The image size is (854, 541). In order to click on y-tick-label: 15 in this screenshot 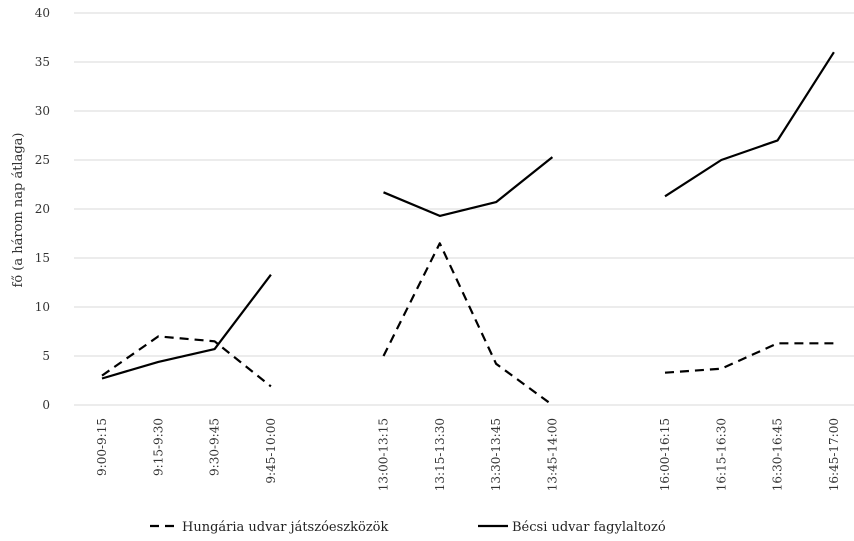, I will do `click(42, 258)`.